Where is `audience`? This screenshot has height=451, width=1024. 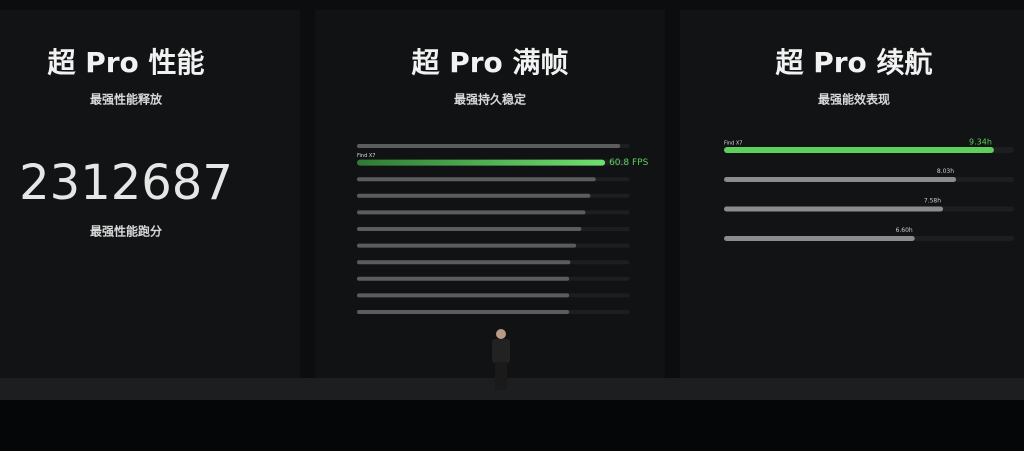
audience is located at coordinates (512, 425).